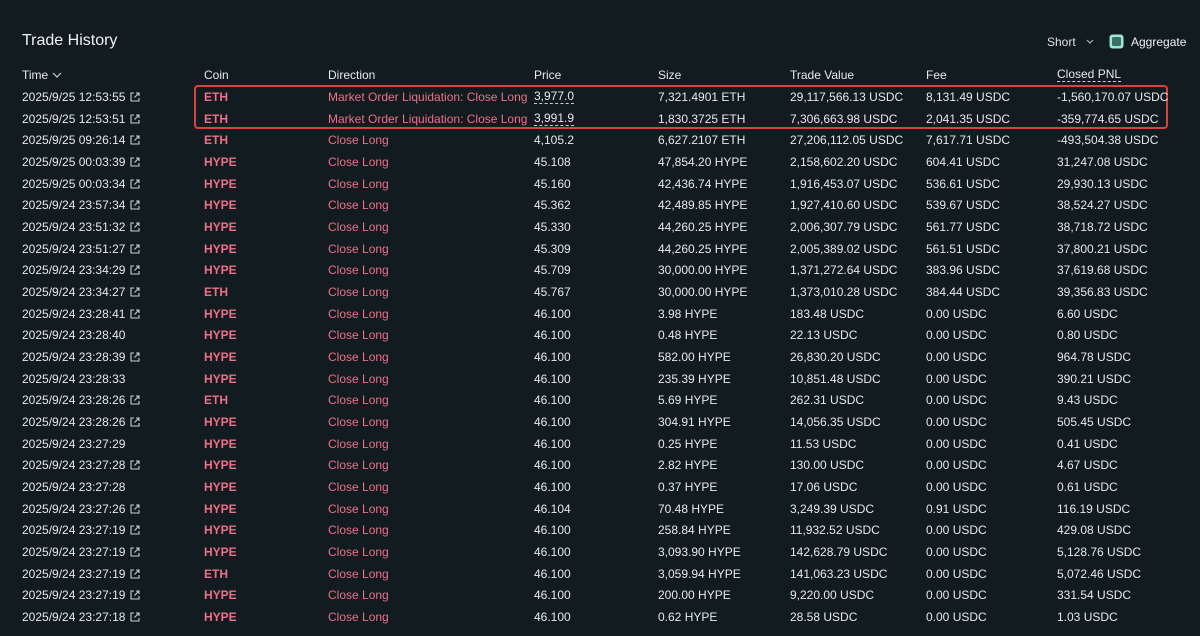  I want to click on size-cell: 2.82 HYPE, so click(688, 465).